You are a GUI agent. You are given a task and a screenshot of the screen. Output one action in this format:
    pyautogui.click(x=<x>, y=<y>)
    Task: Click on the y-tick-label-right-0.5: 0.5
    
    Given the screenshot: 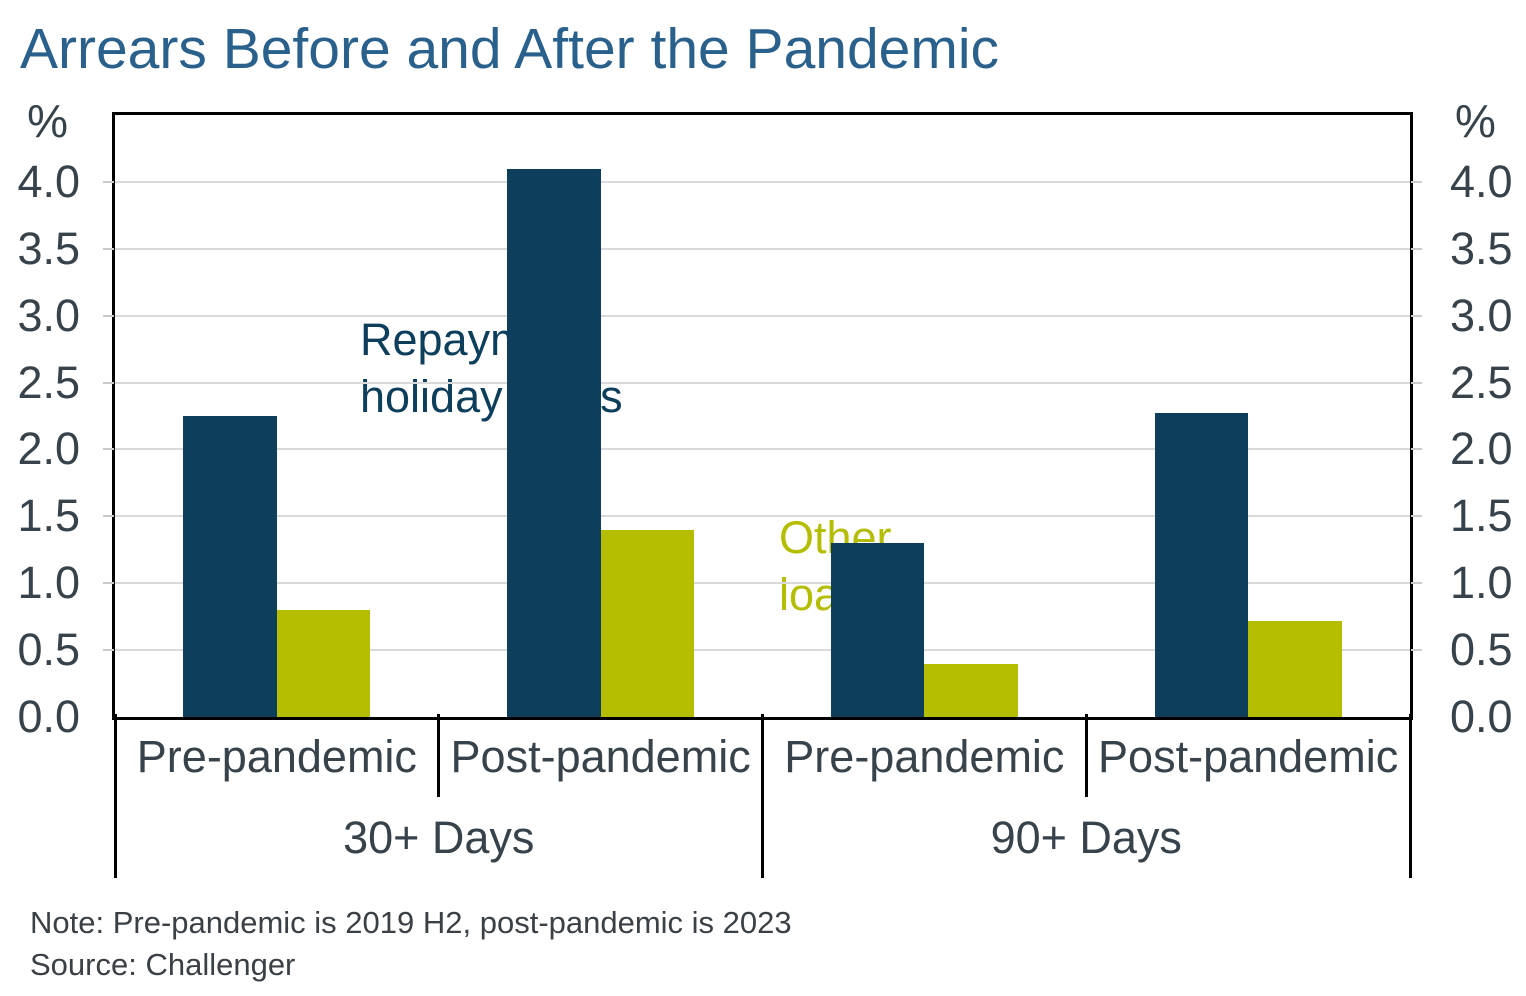 What is the action you would take?
    pyautogui.click(x=1481, y=650)
    